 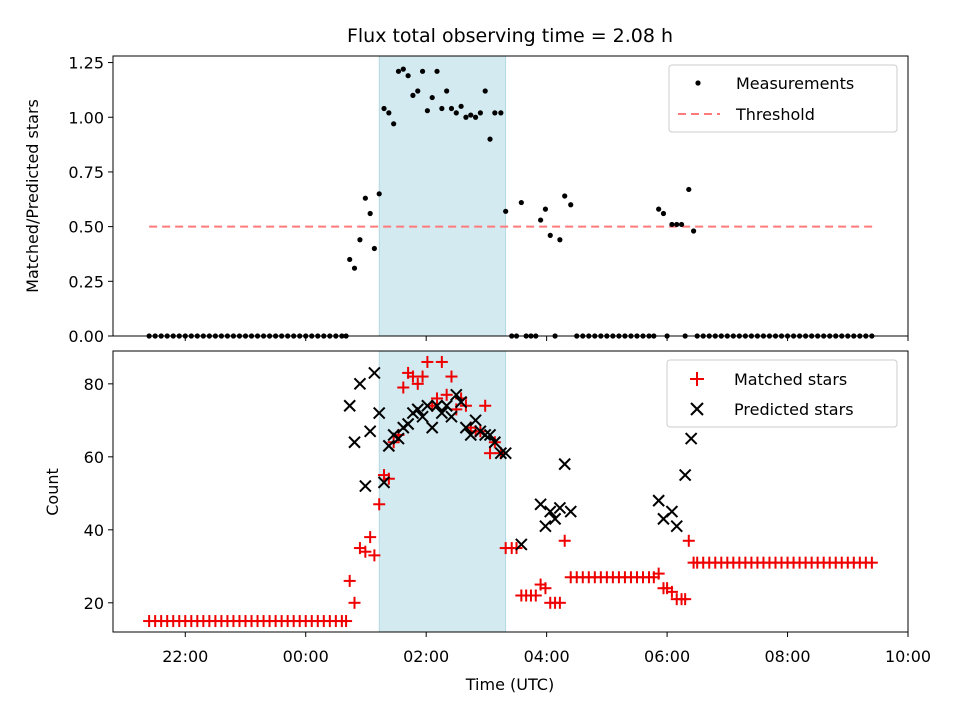 I want to click on top-x-ticks, so click(x=546, y=338).